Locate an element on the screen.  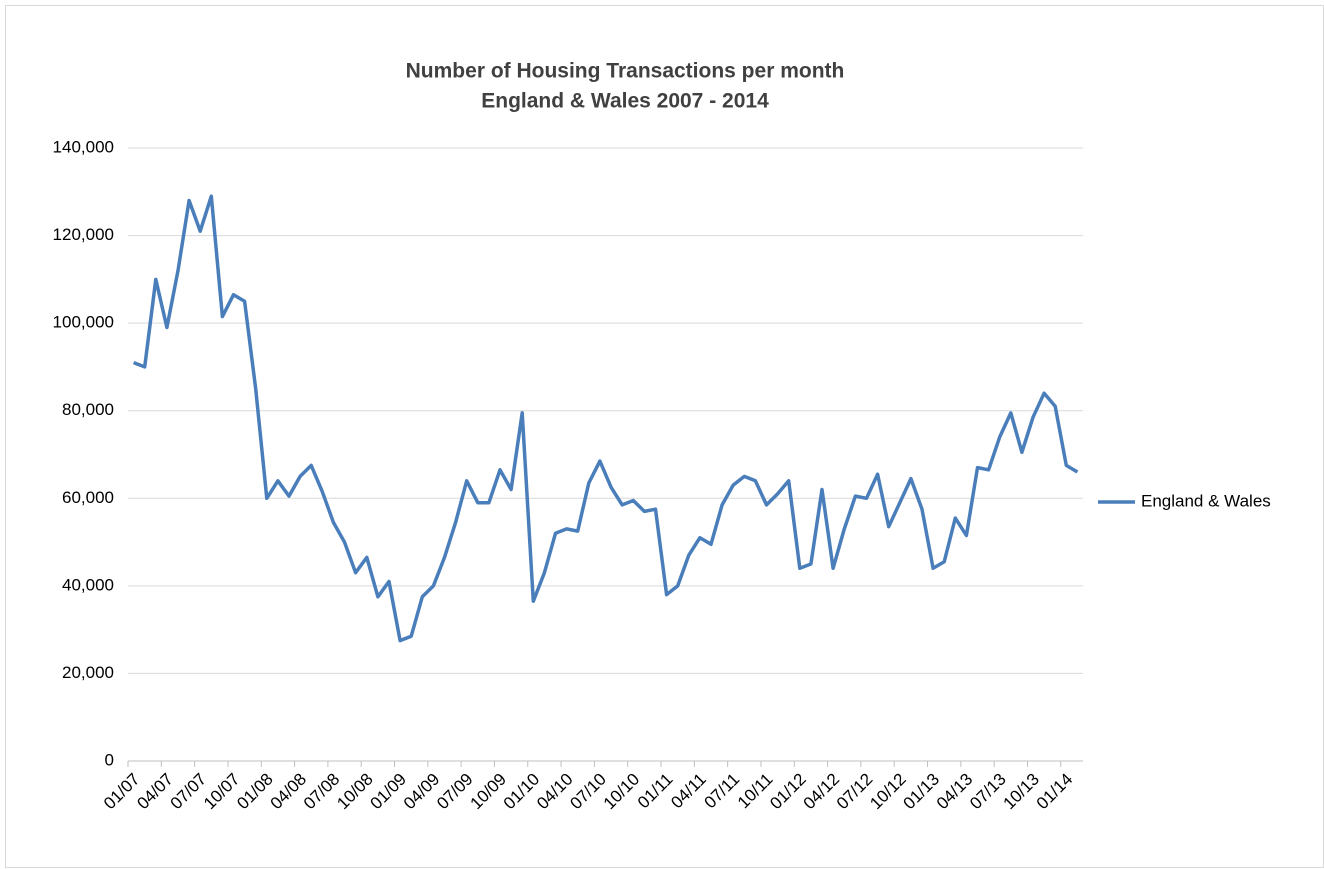
y-tick-label: 60,000 is located at coordinates (88, 497).